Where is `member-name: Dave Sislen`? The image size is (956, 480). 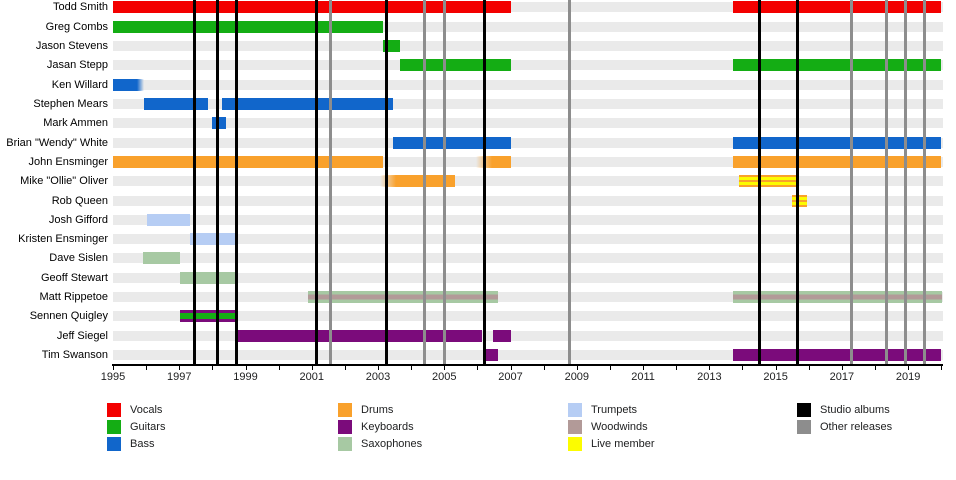
member-name: Dave Sislen is located at coordinates (78, 258).